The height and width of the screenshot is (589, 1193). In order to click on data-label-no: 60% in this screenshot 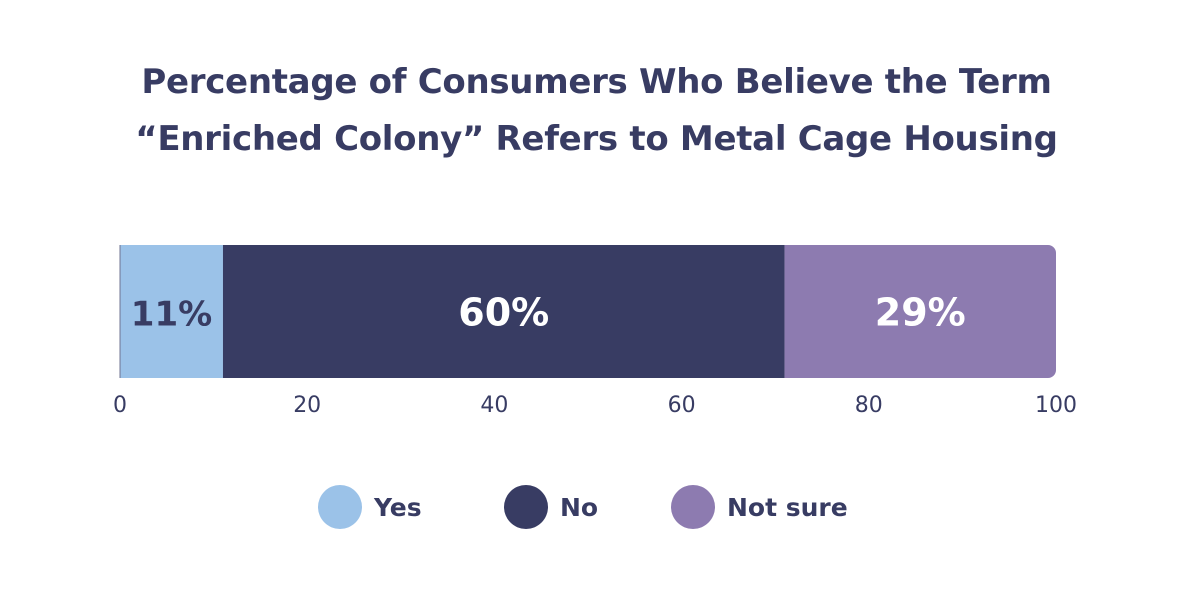, I will do `click(503, 313)`.